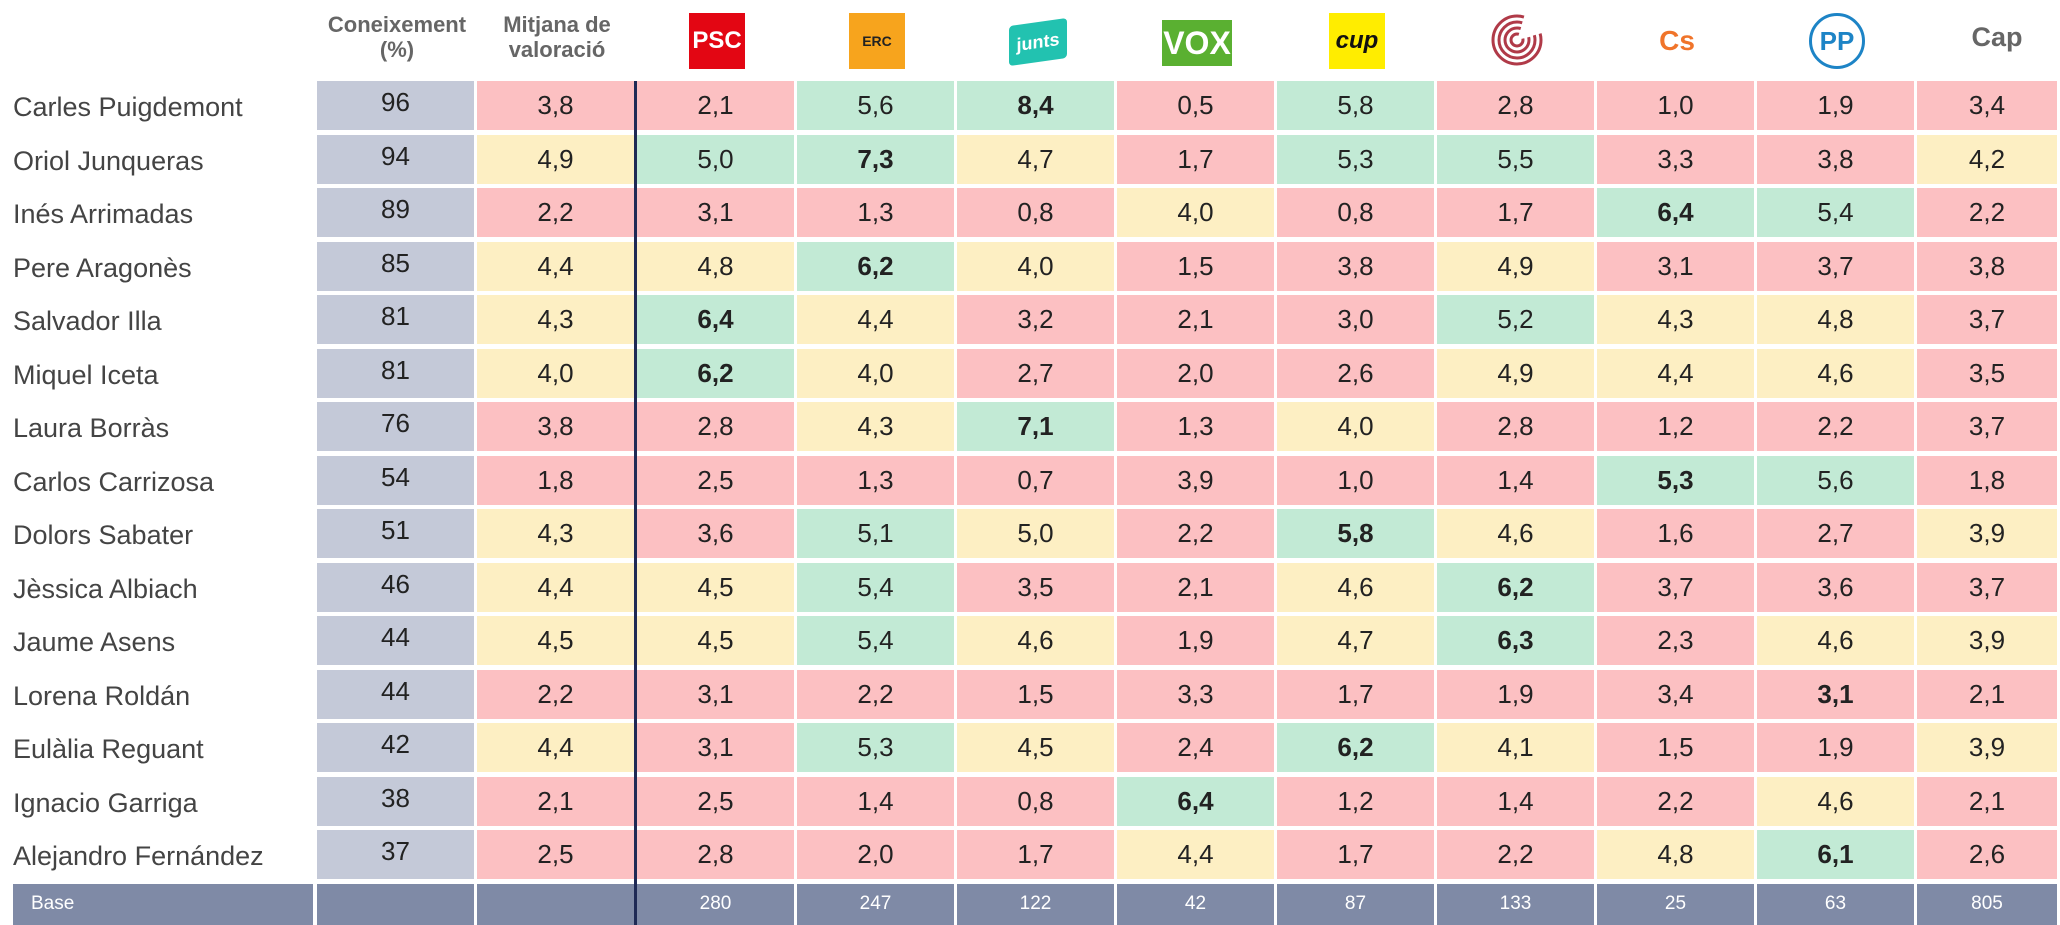 The width and height of the screenshot is (2060, 925). I want to click on table-cell: 4,2, so click(1987, 159).